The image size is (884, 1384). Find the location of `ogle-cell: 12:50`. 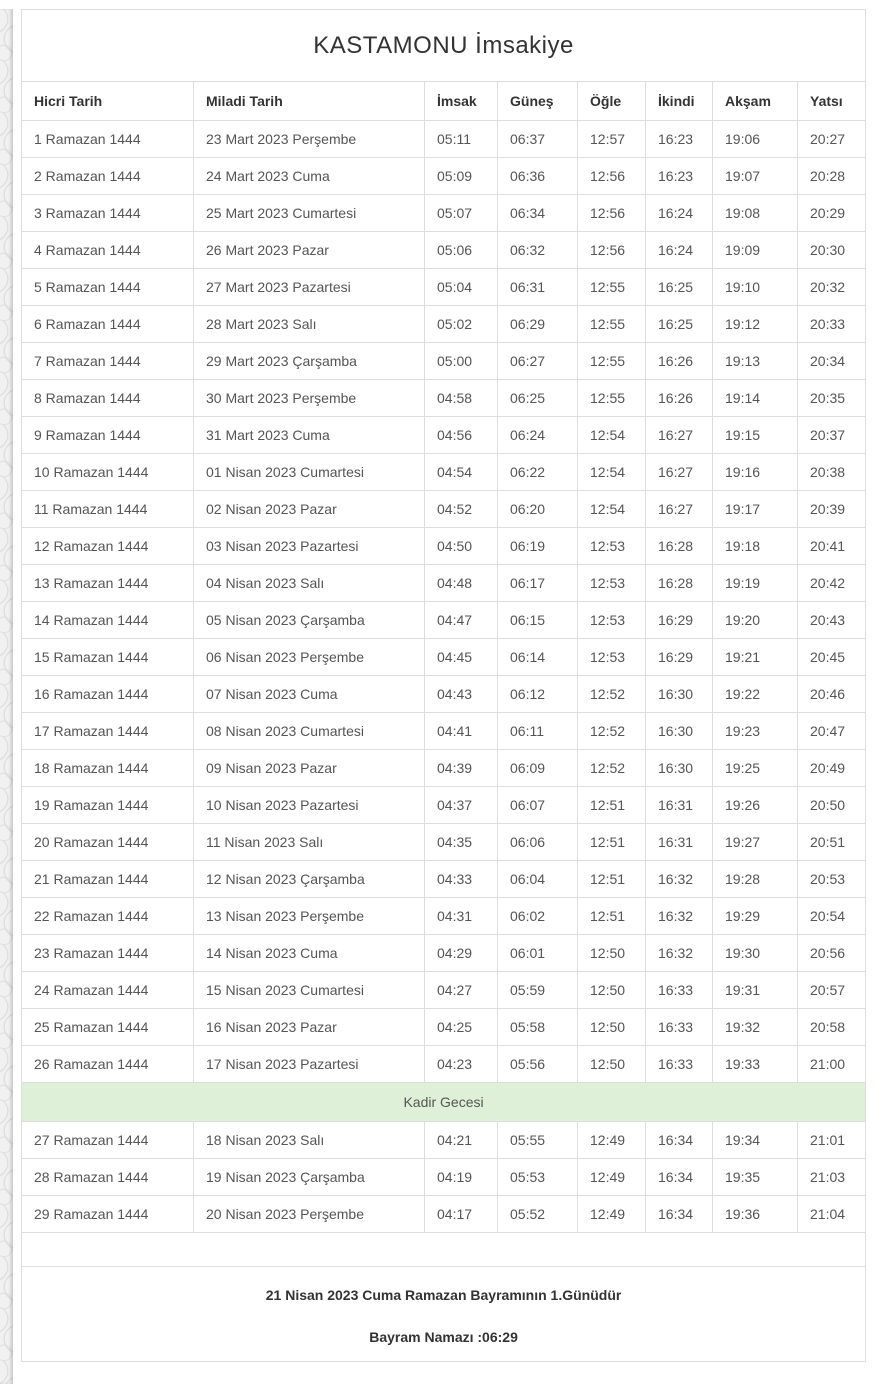

ogle-cell: 12:50 is located at coordinates (611, 1027).